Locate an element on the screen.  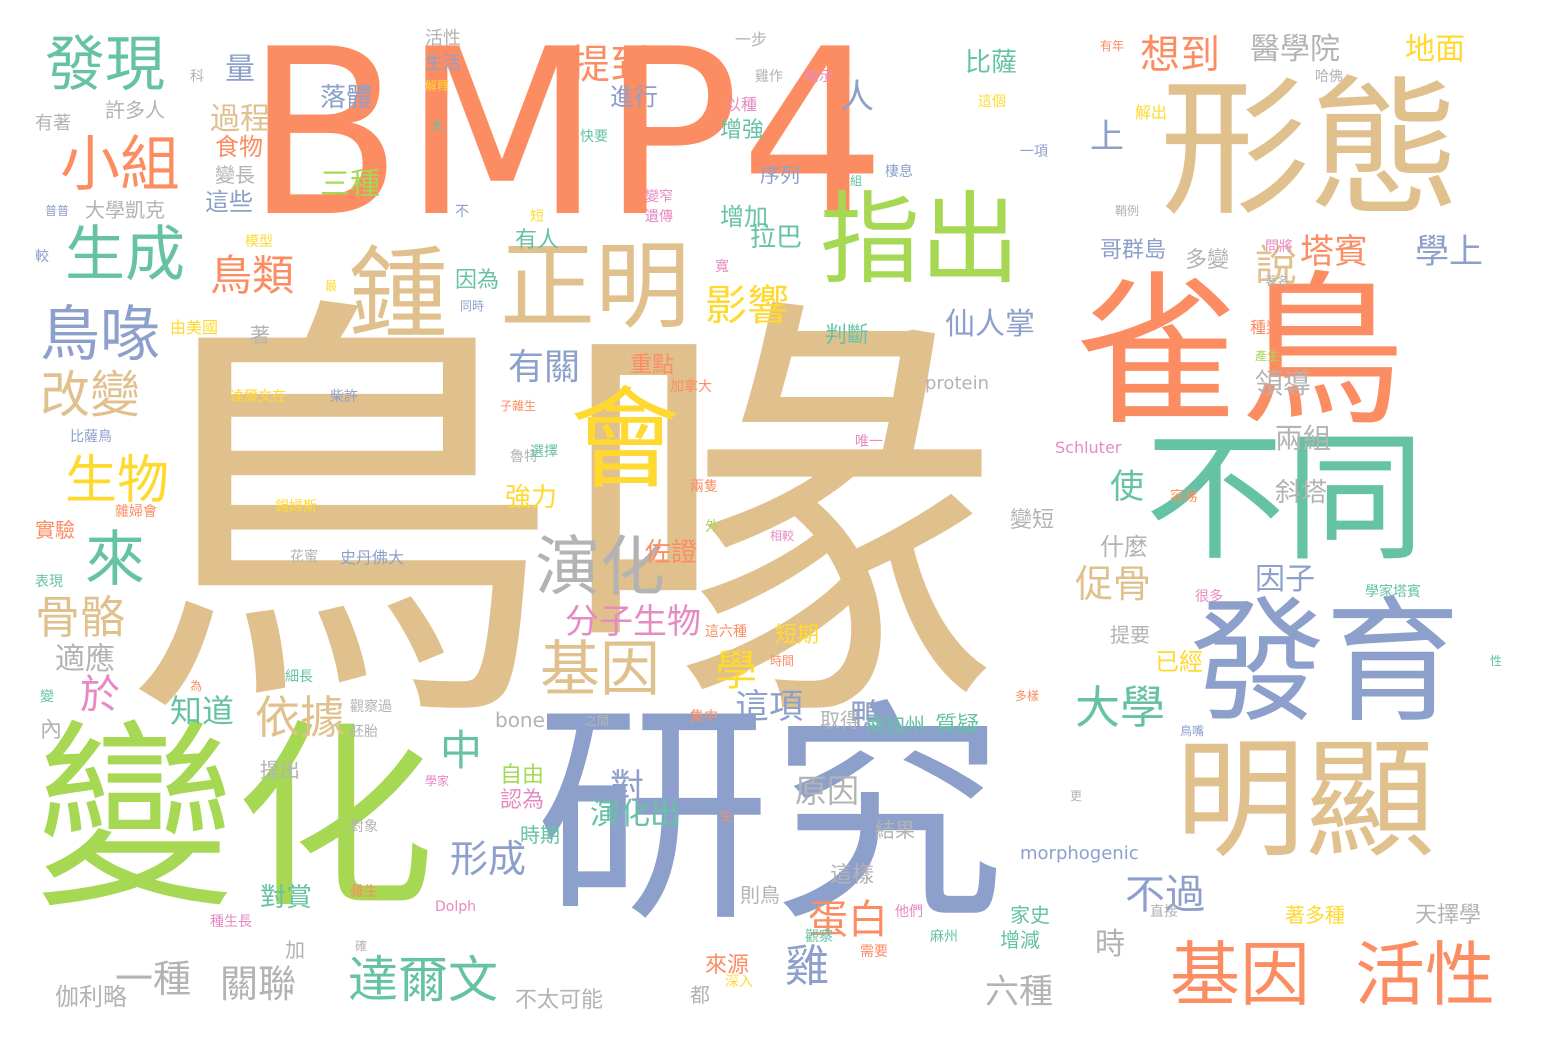
word-843d9ad4: 落體 is located at coordinates (346, 98).